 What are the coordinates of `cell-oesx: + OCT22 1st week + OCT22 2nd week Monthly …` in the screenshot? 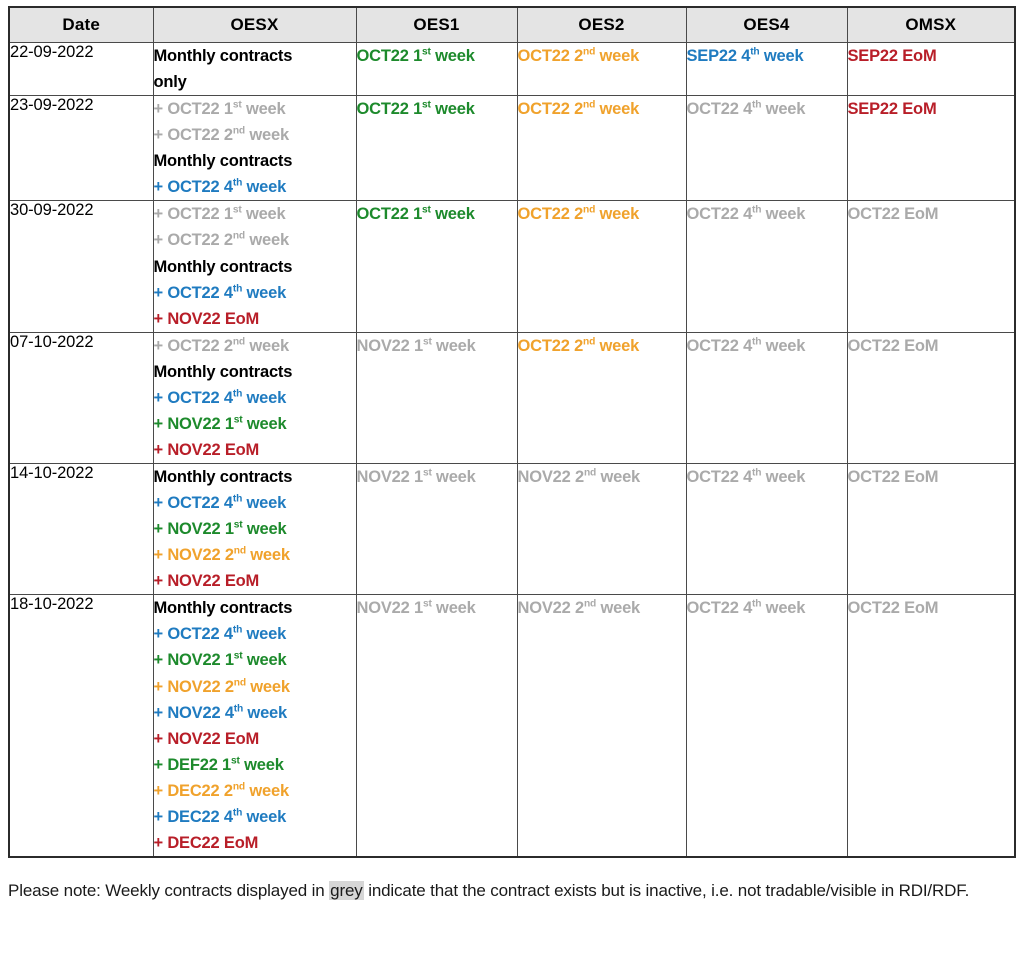 It's located at (254, 148).